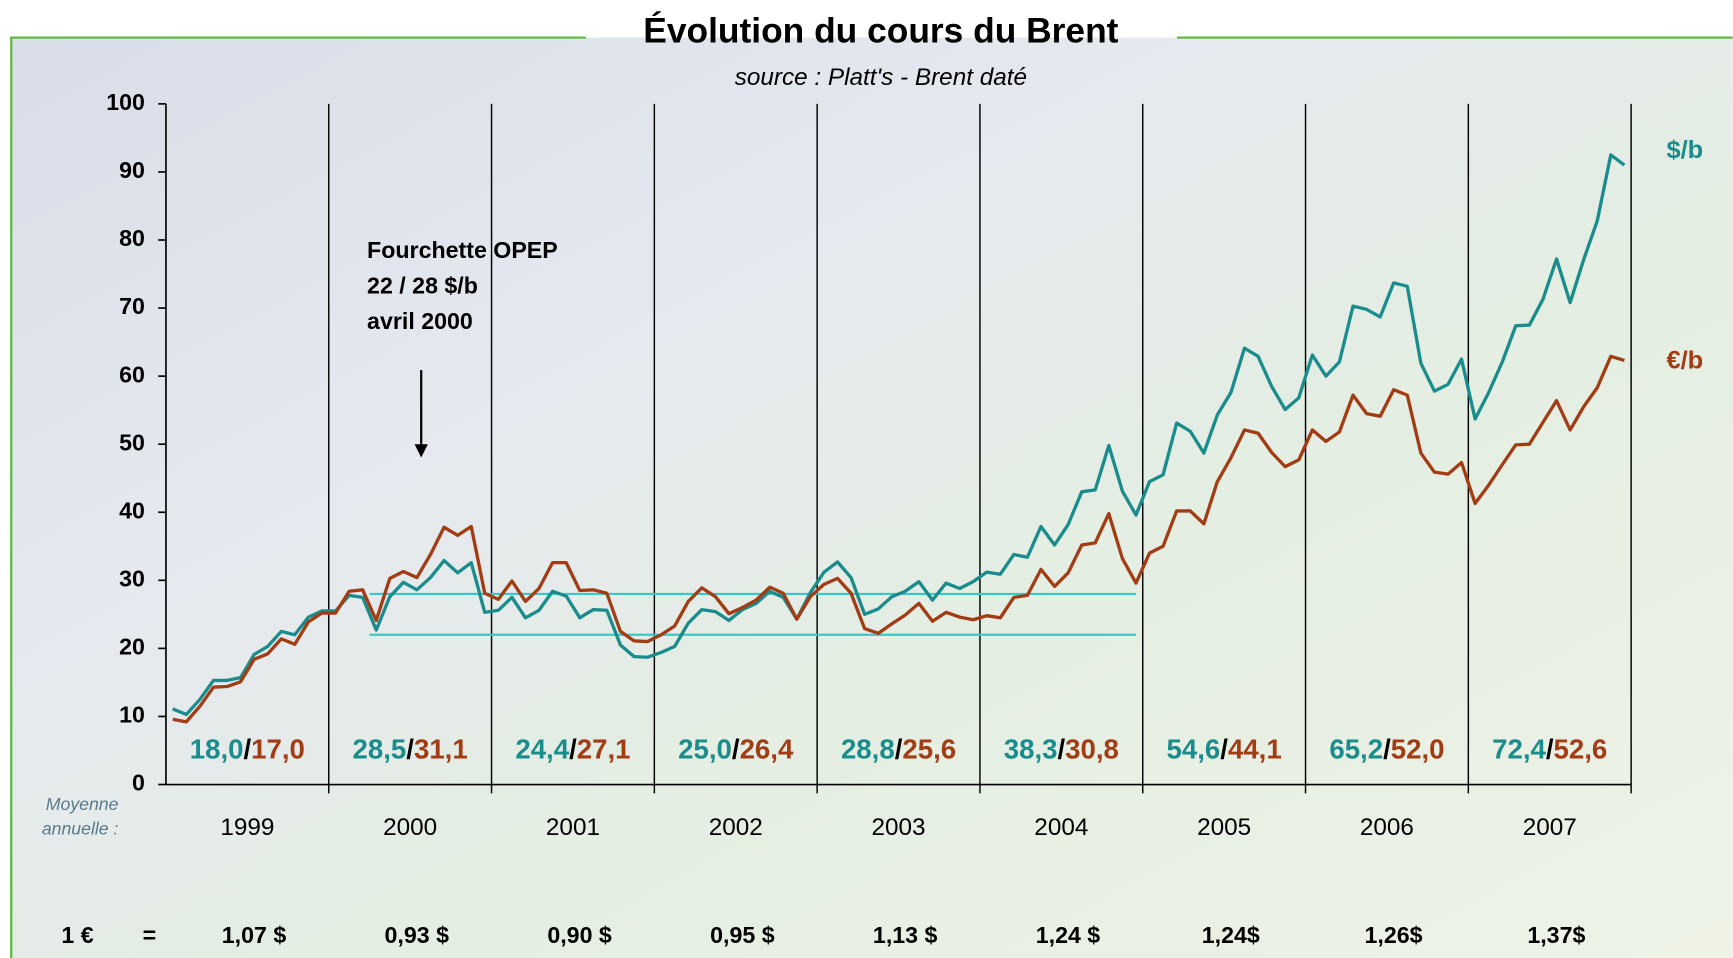  I want to click on annual-average-eur: 17,0, so click(278, 749).